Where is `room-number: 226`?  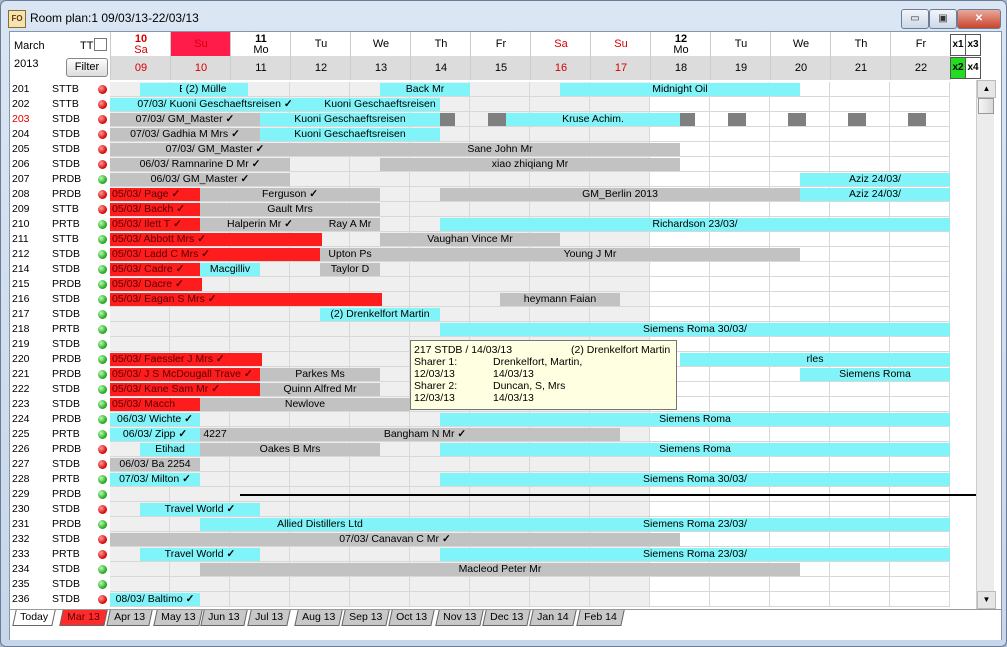
room-number: 226 is located at coordinates (21, 449).